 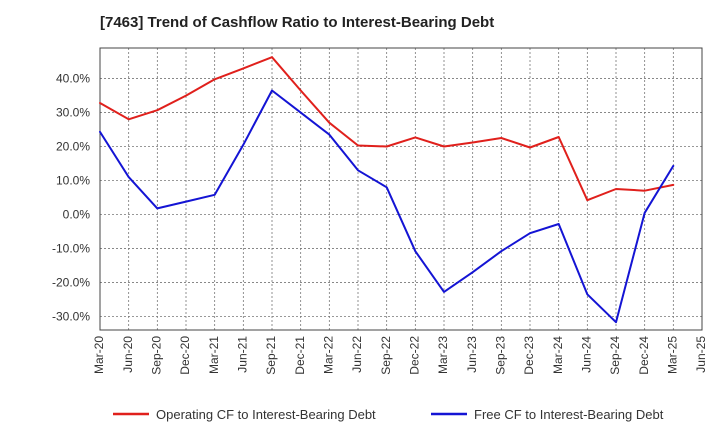 I want to click on x-tick-label: Dec-20, so click(x=185, y=355).